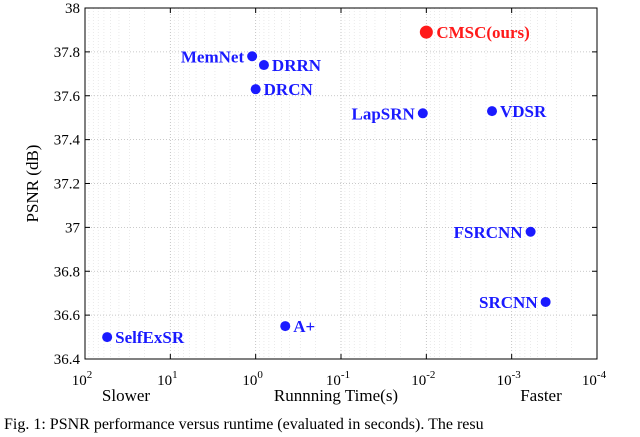  Describe the element at coordinates (72, 9) in the screenshot. I see `y-tick-label: 38` at that location.